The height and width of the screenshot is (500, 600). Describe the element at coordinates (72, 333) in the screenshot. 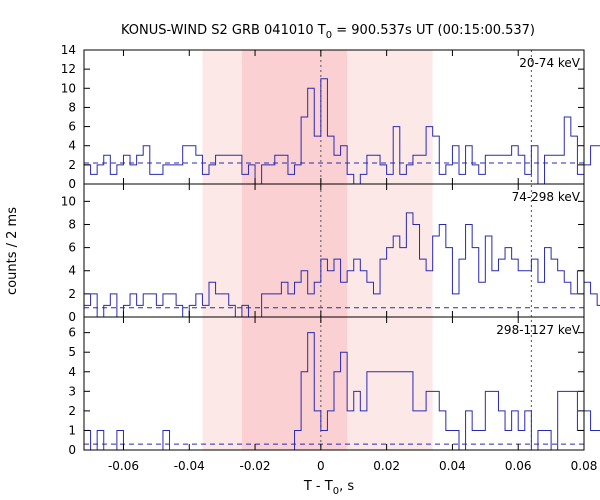

I see `y-tick-label-2-6: 6` at that location.